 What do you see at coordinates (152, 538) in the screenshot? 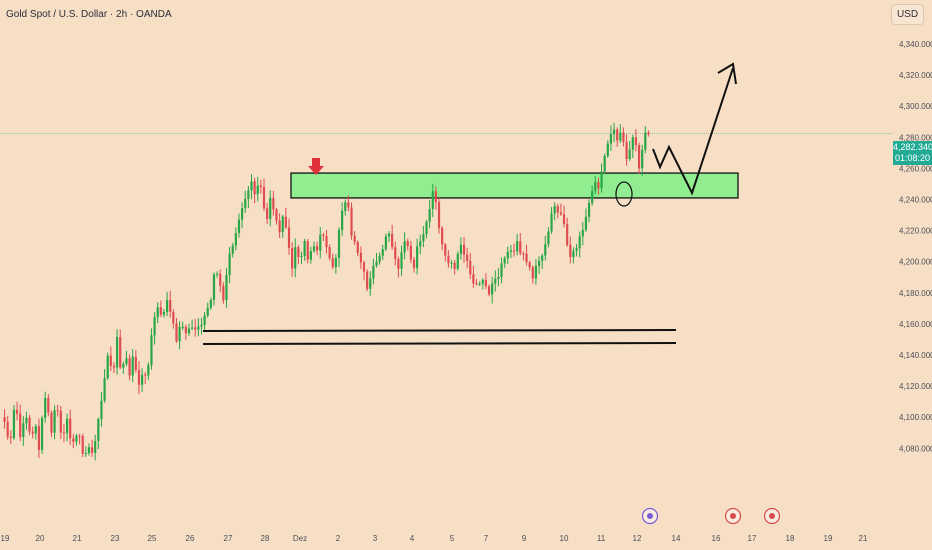
I see `x-tick-label: 25` at bounding box center [152, 538].